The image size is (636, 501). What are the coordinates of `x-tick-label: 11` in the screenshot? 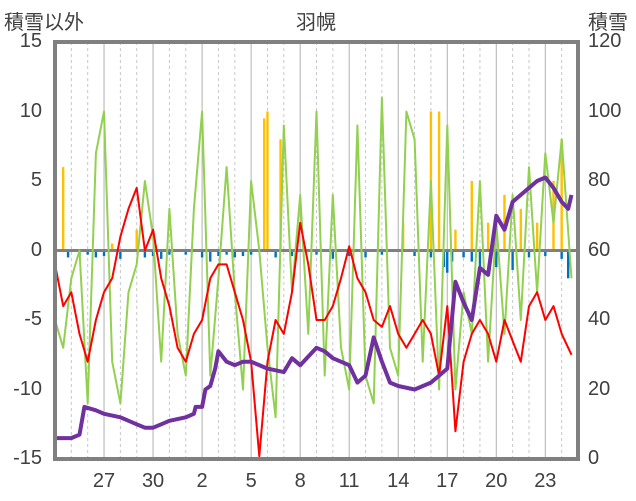 It's located at (349, 481).